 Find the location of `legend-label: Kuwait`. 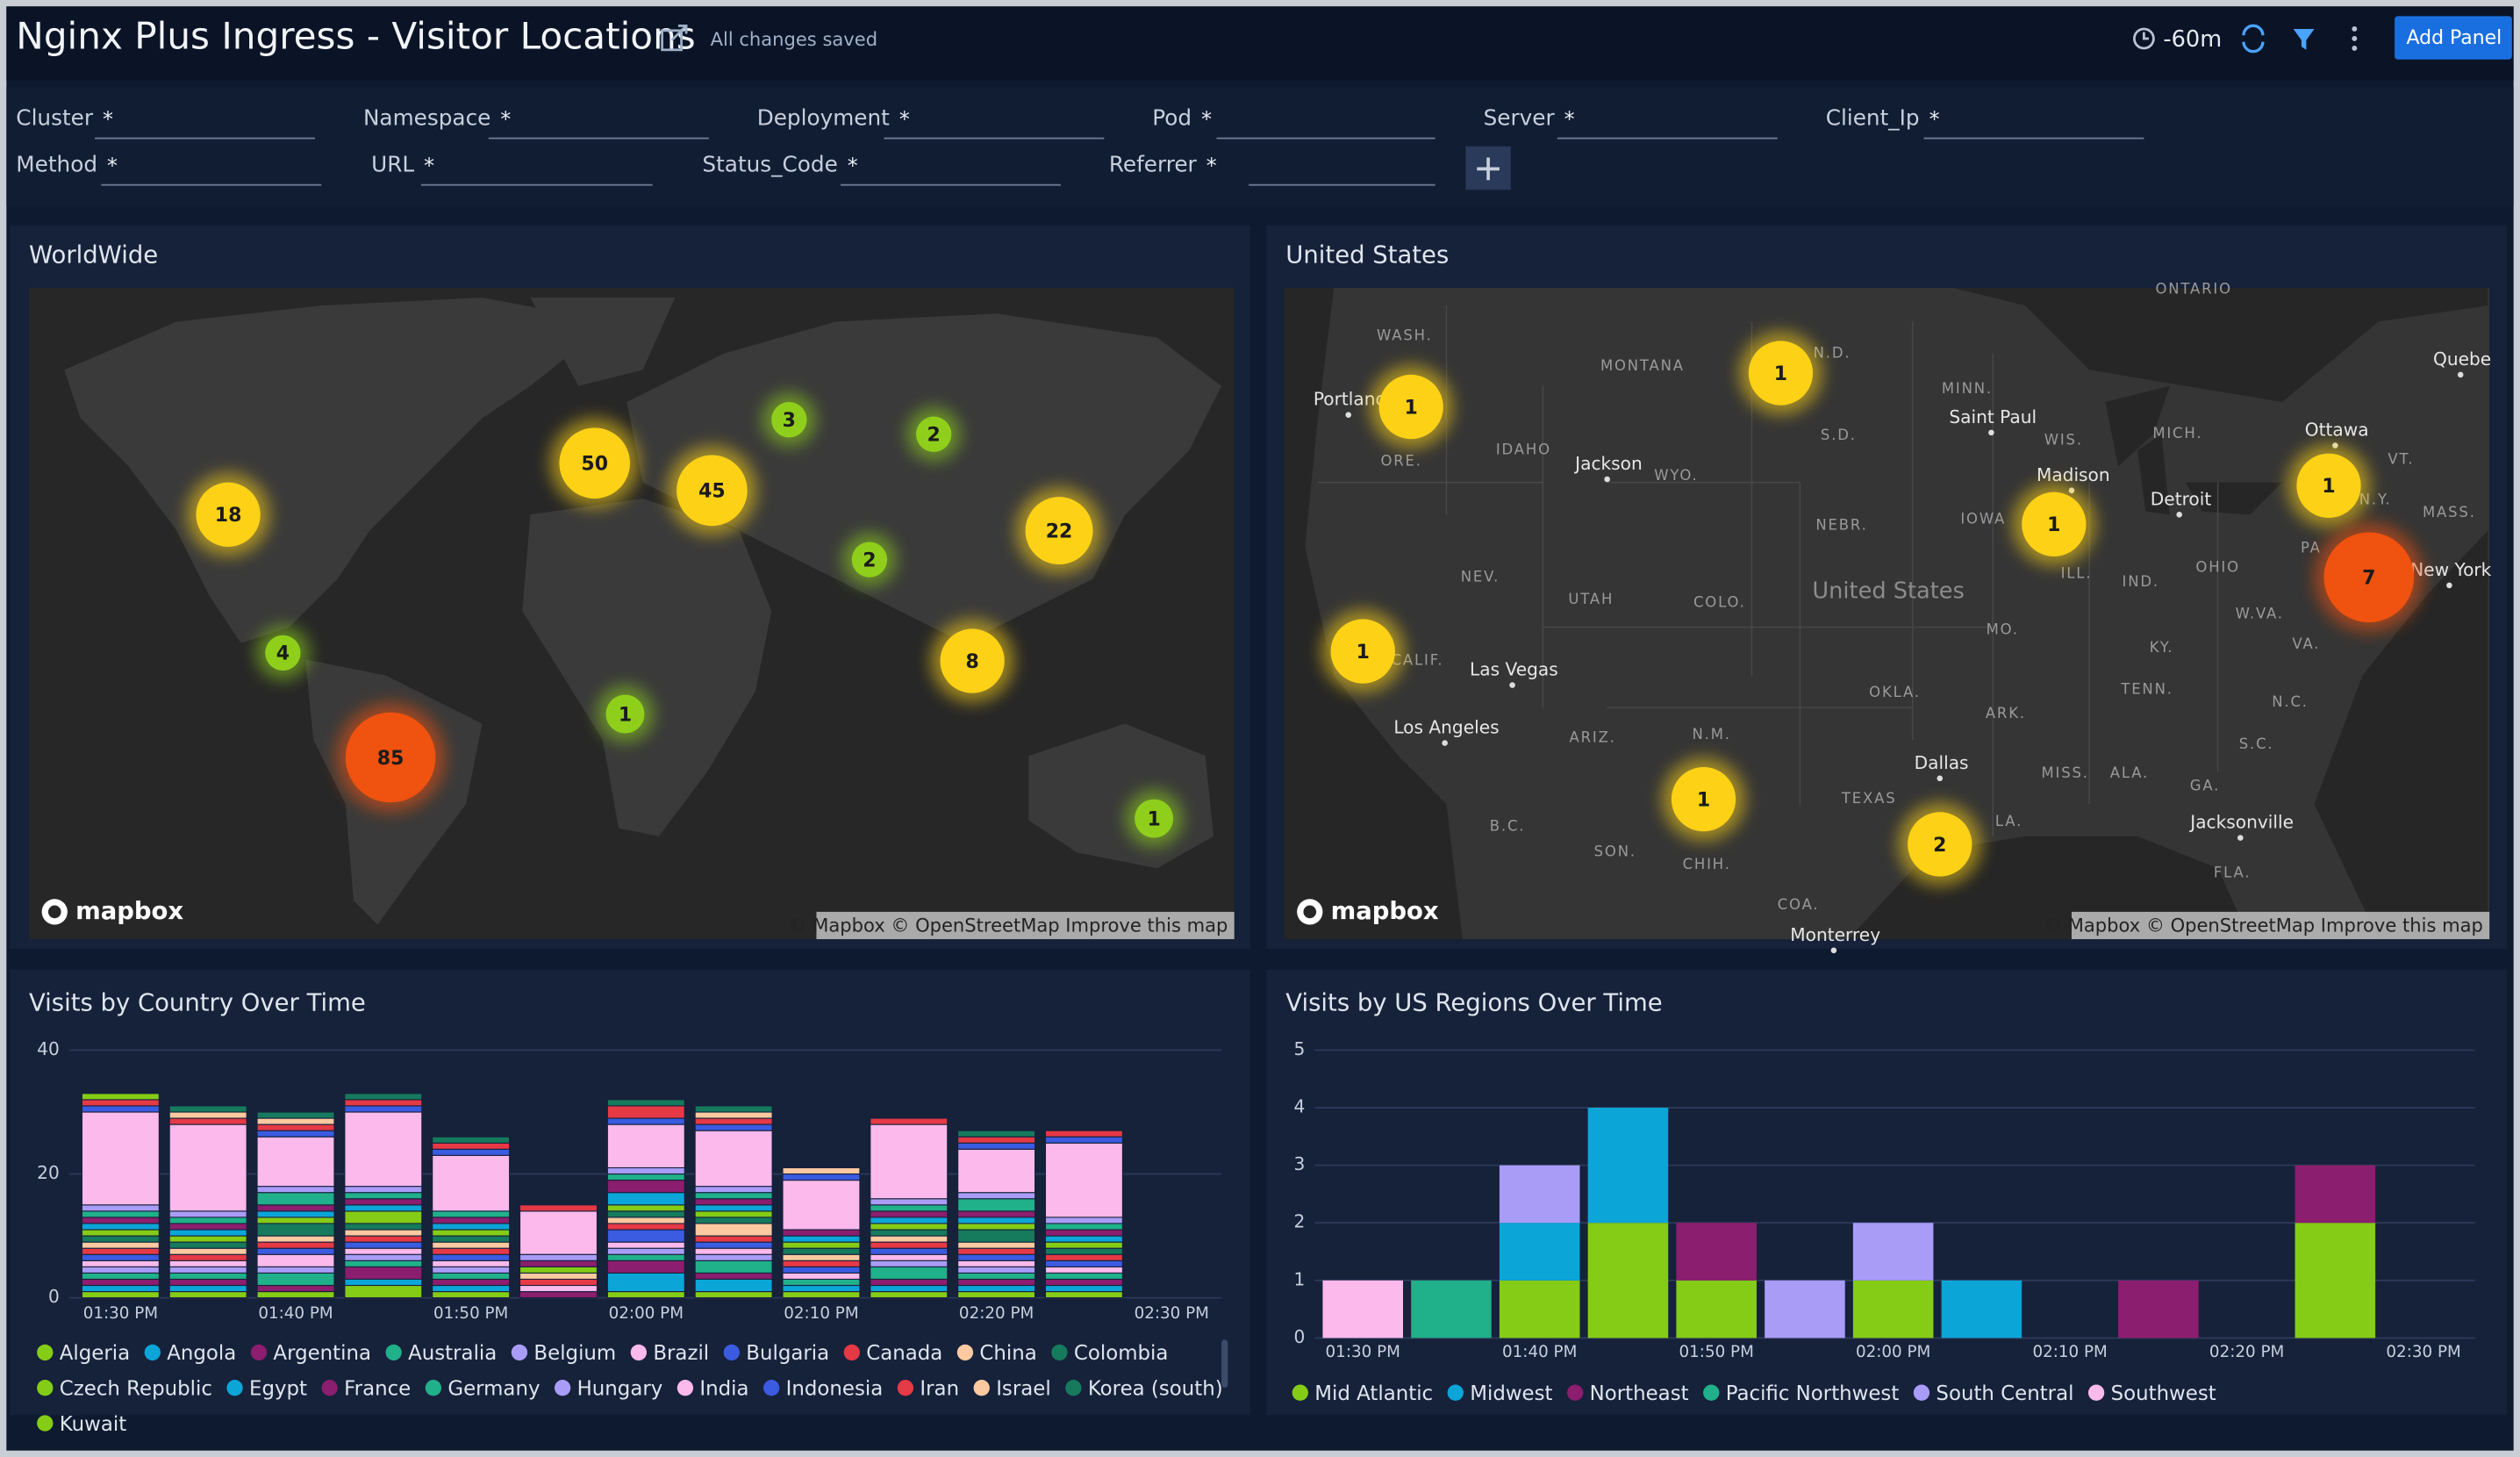

legend-label: Kuwait is located at coordinates (93, 1424).